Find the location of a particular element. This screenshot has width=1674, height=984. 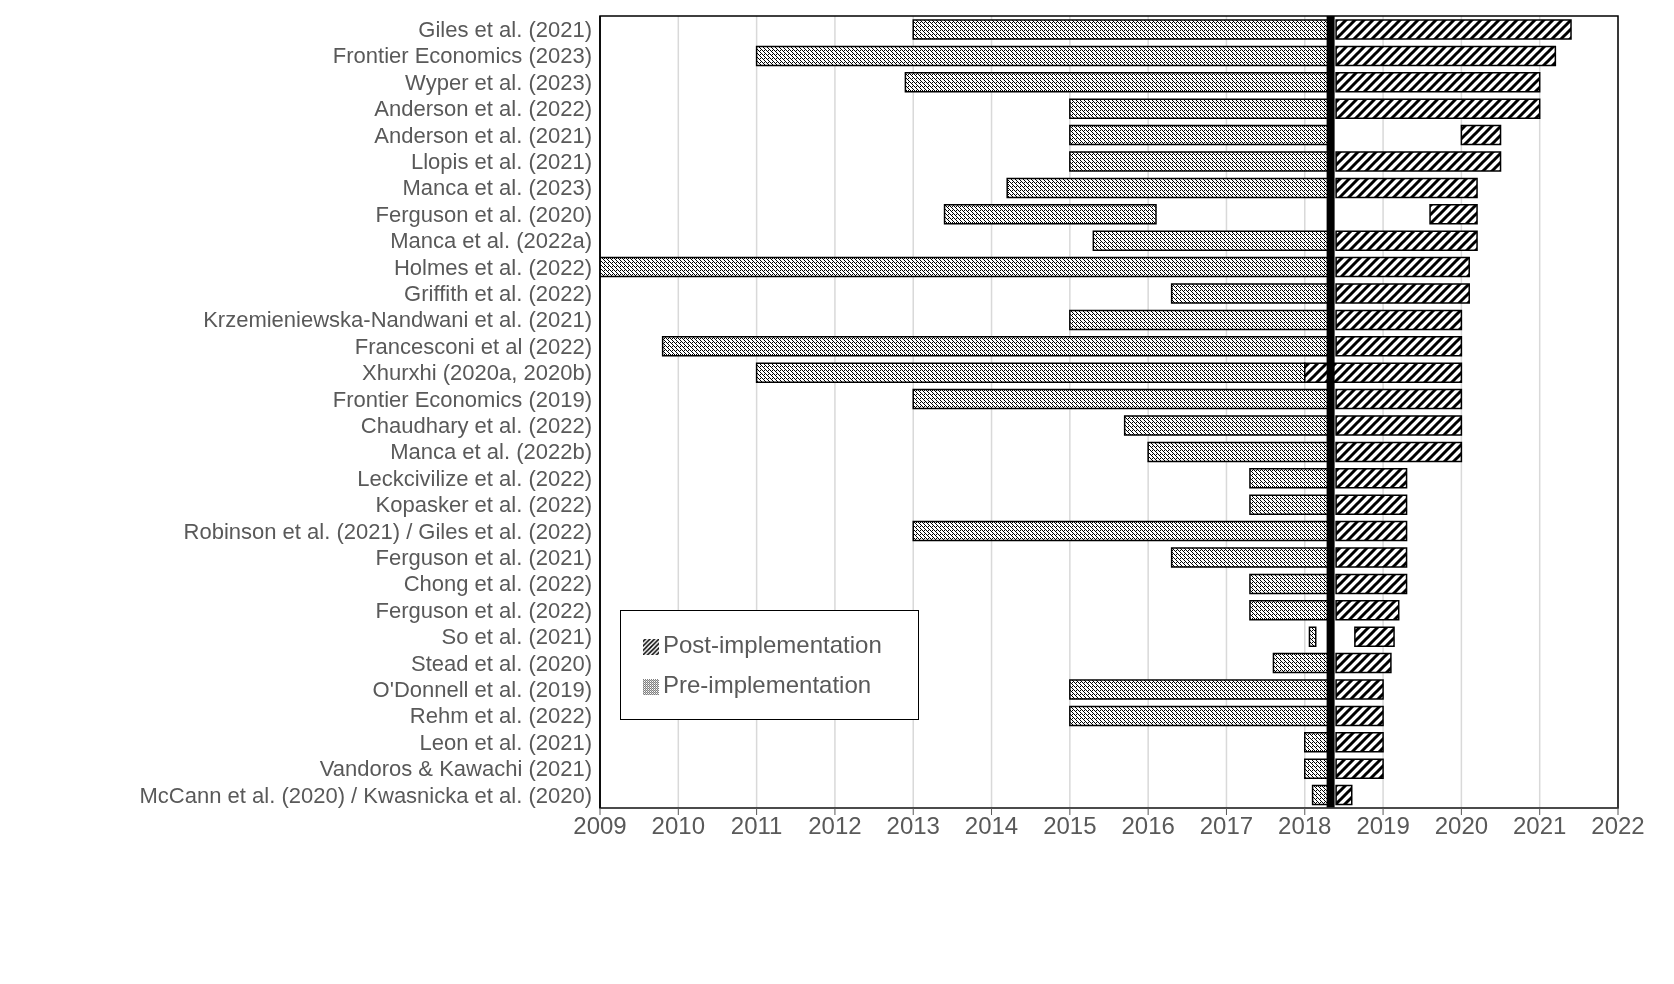

y-tick-label: Giles et al. (2021) is located at coordinates (505, 30).